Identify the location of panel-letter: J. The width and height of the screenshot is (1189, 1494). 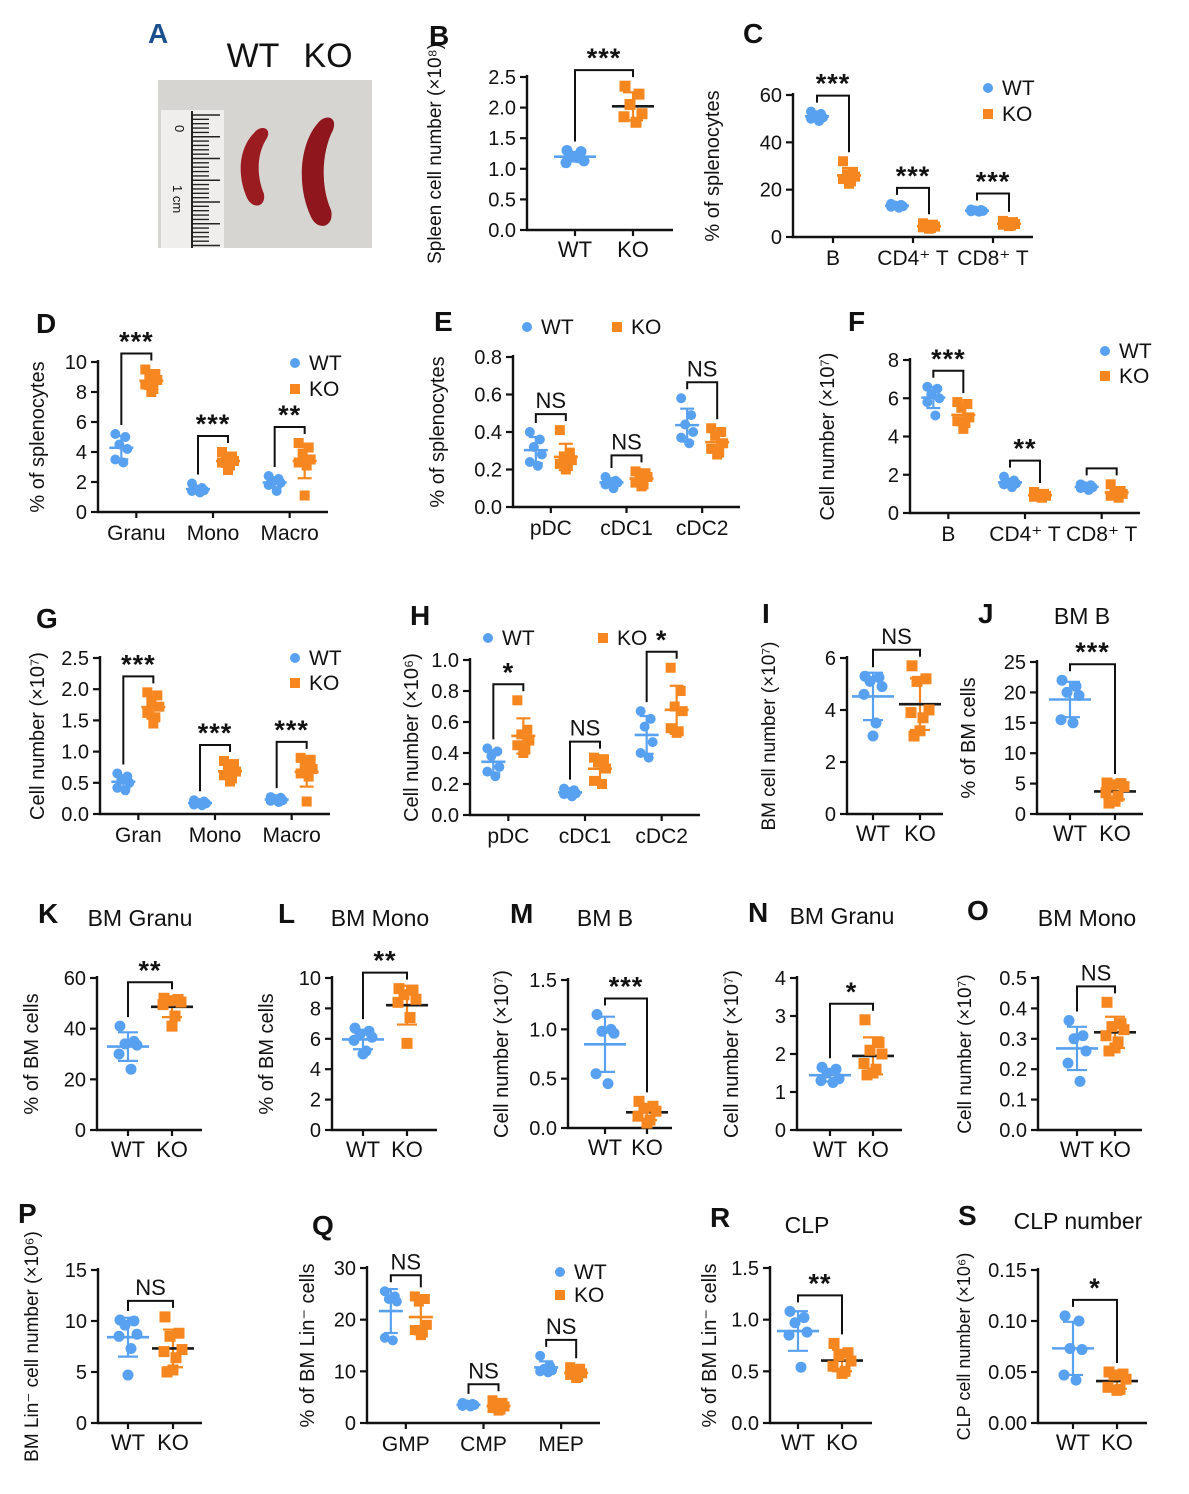
(986, 613).